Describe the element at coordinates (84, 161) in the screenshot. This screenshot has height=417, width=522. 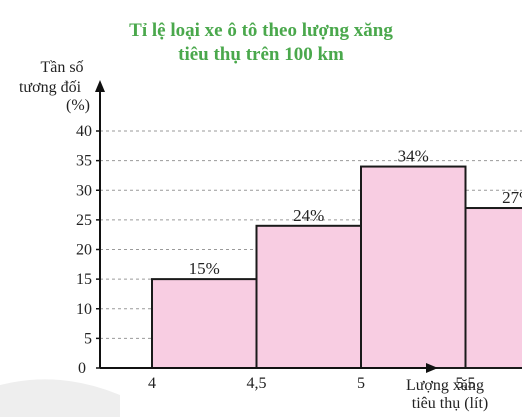
I see `y-tick-label: 35` at that location.